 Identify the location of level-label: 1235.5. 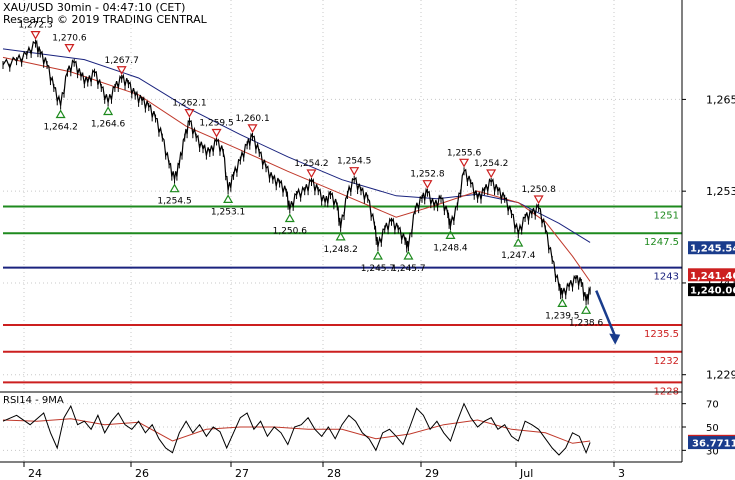
(661, 334).